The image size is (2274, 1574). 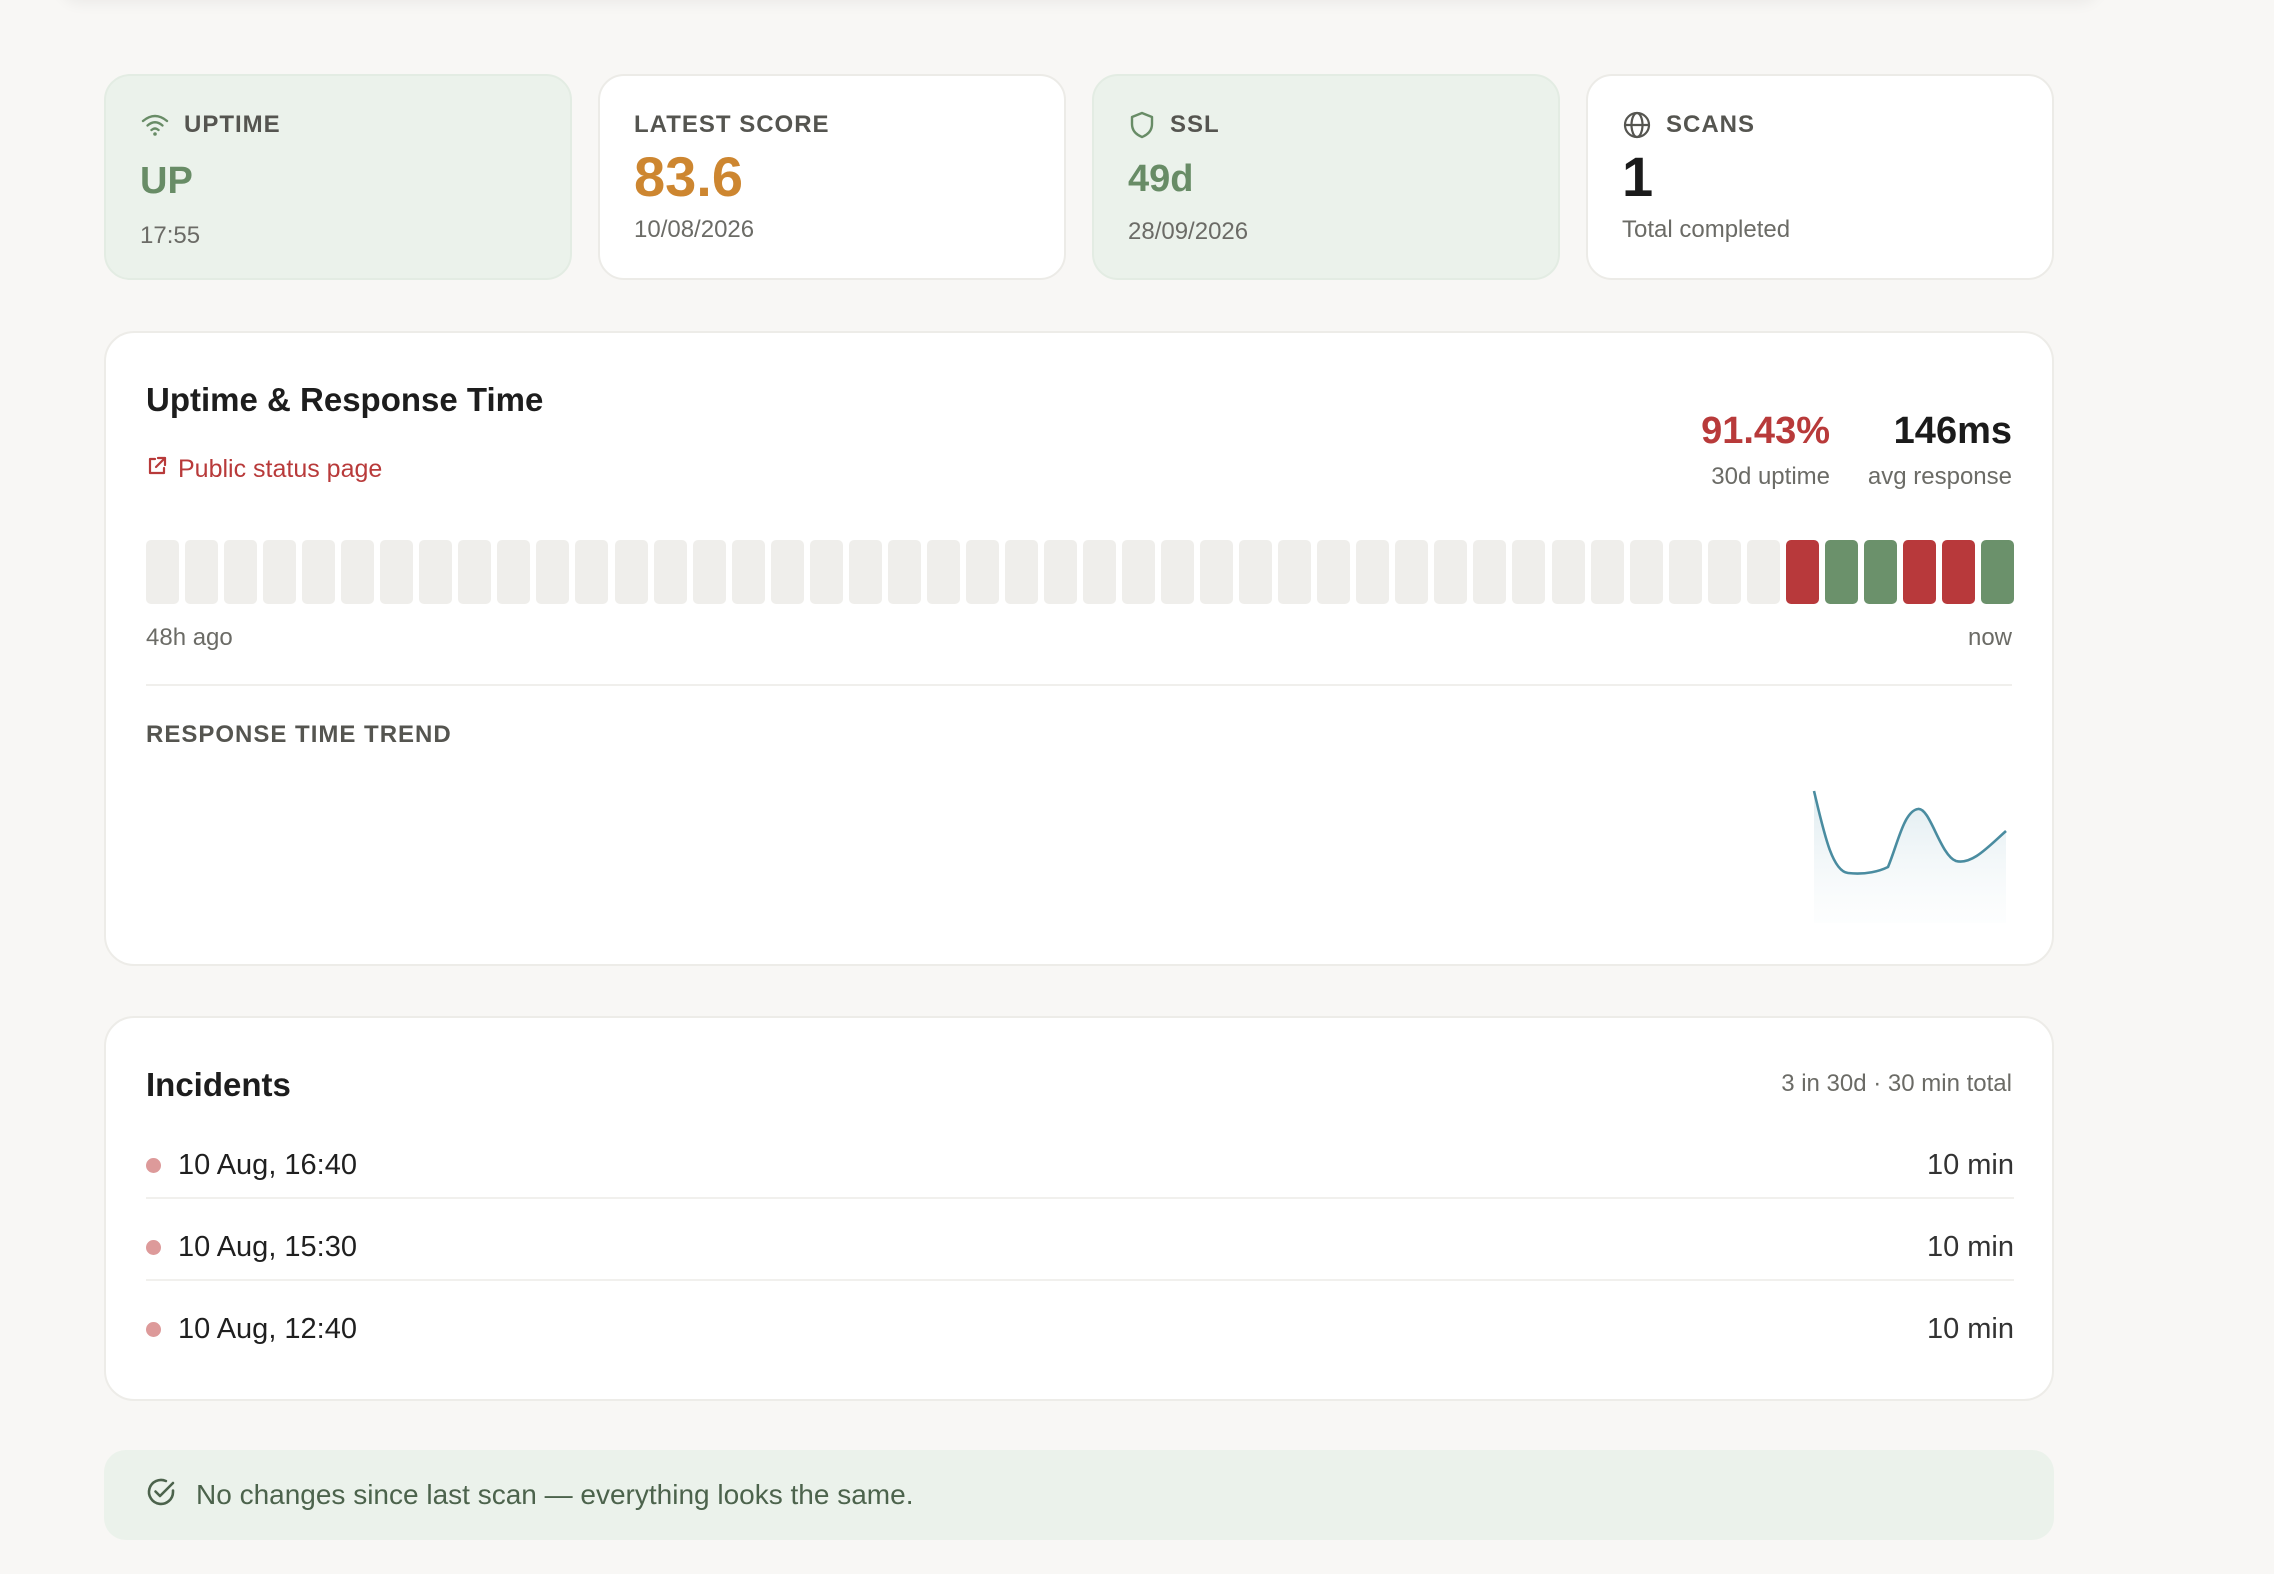 I want to click on ssl-stat-value: 49d, so click(x=1161, y=179).